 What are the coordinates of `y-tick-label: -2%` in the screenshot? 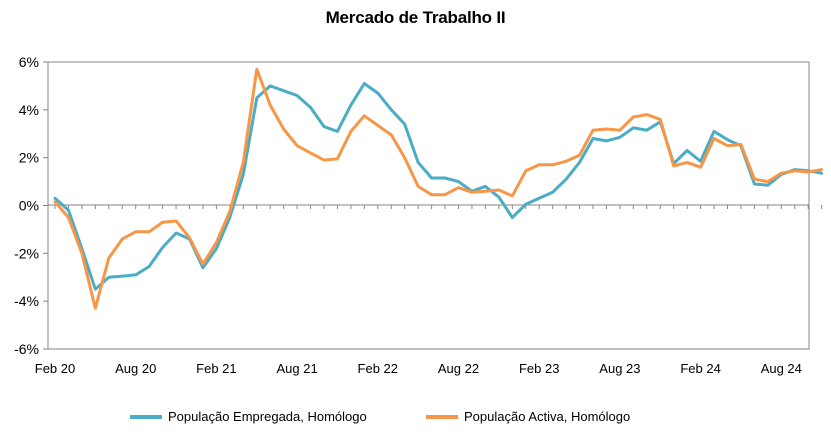 It's located at (26, 253).